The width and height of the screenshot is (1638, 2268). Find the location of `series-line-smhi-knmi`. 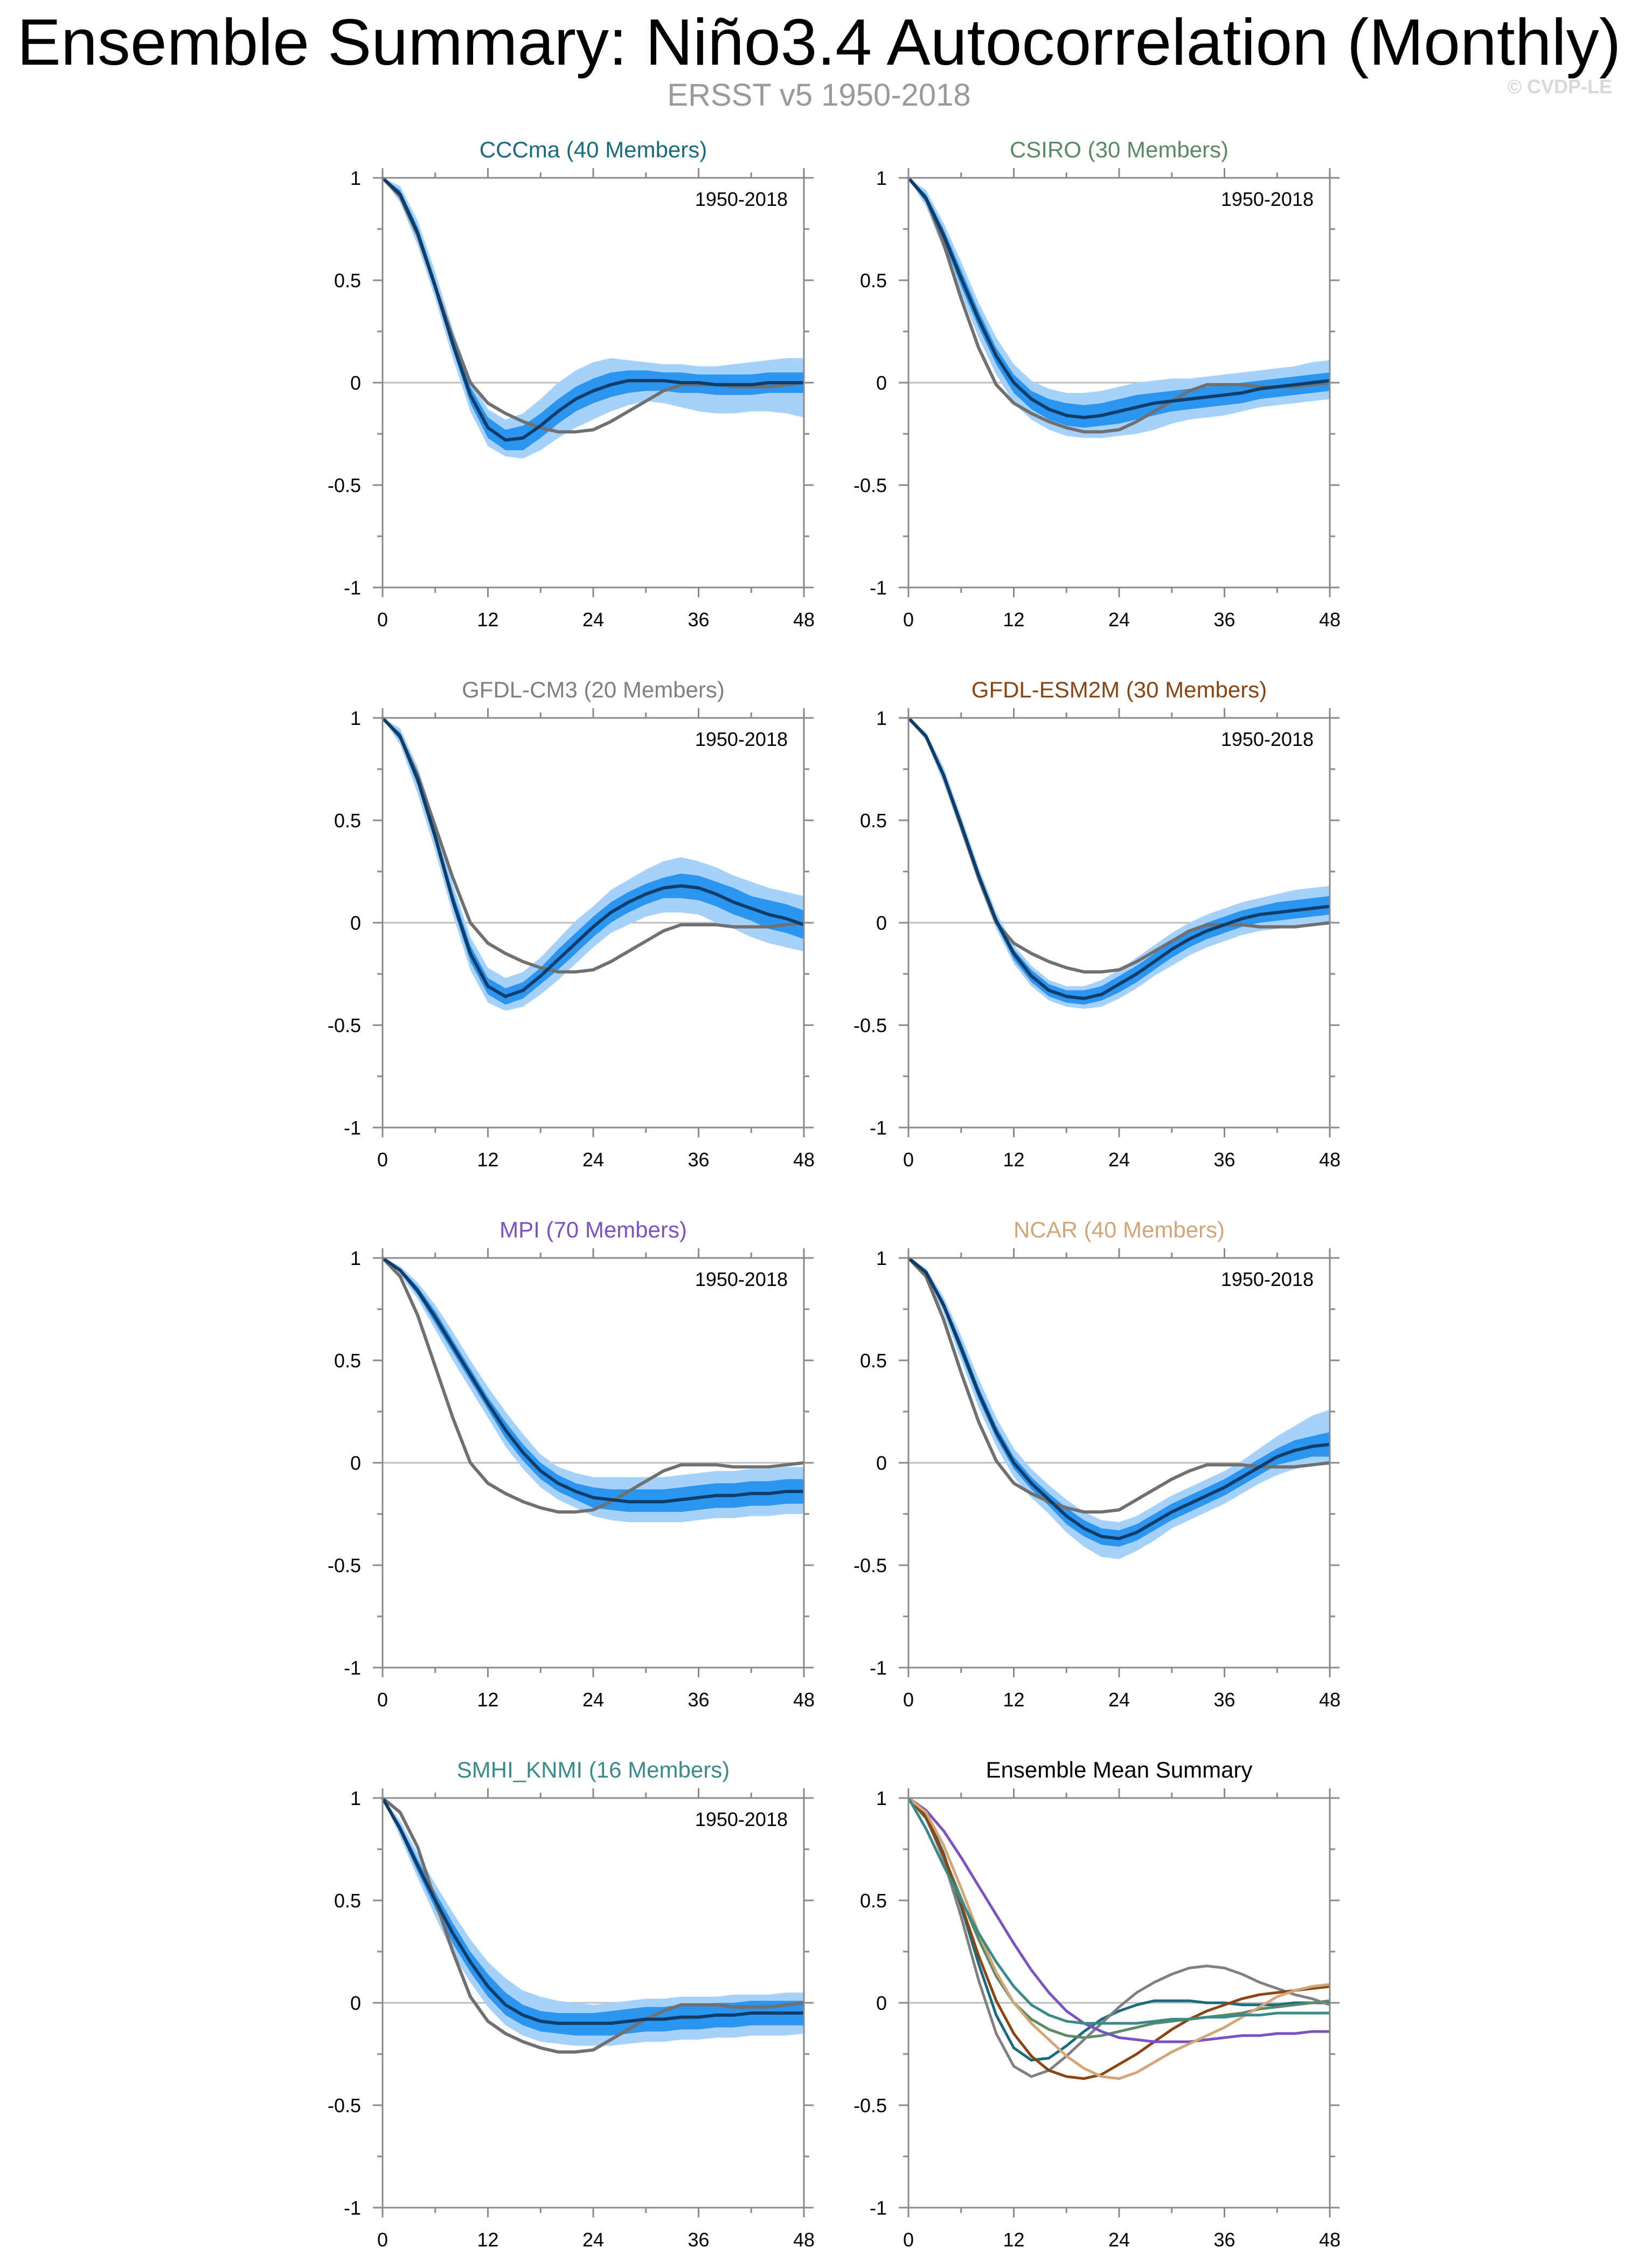

series-line-smhi-knmi is located at coordinates (1118, 1911).